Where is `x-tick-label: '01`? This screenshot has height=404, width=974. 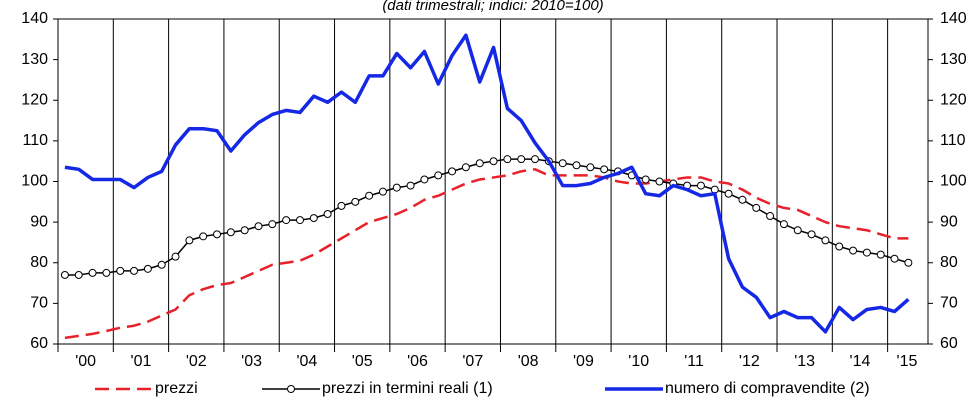
x-tick-label: '01 is located at coordinates (141, 361).